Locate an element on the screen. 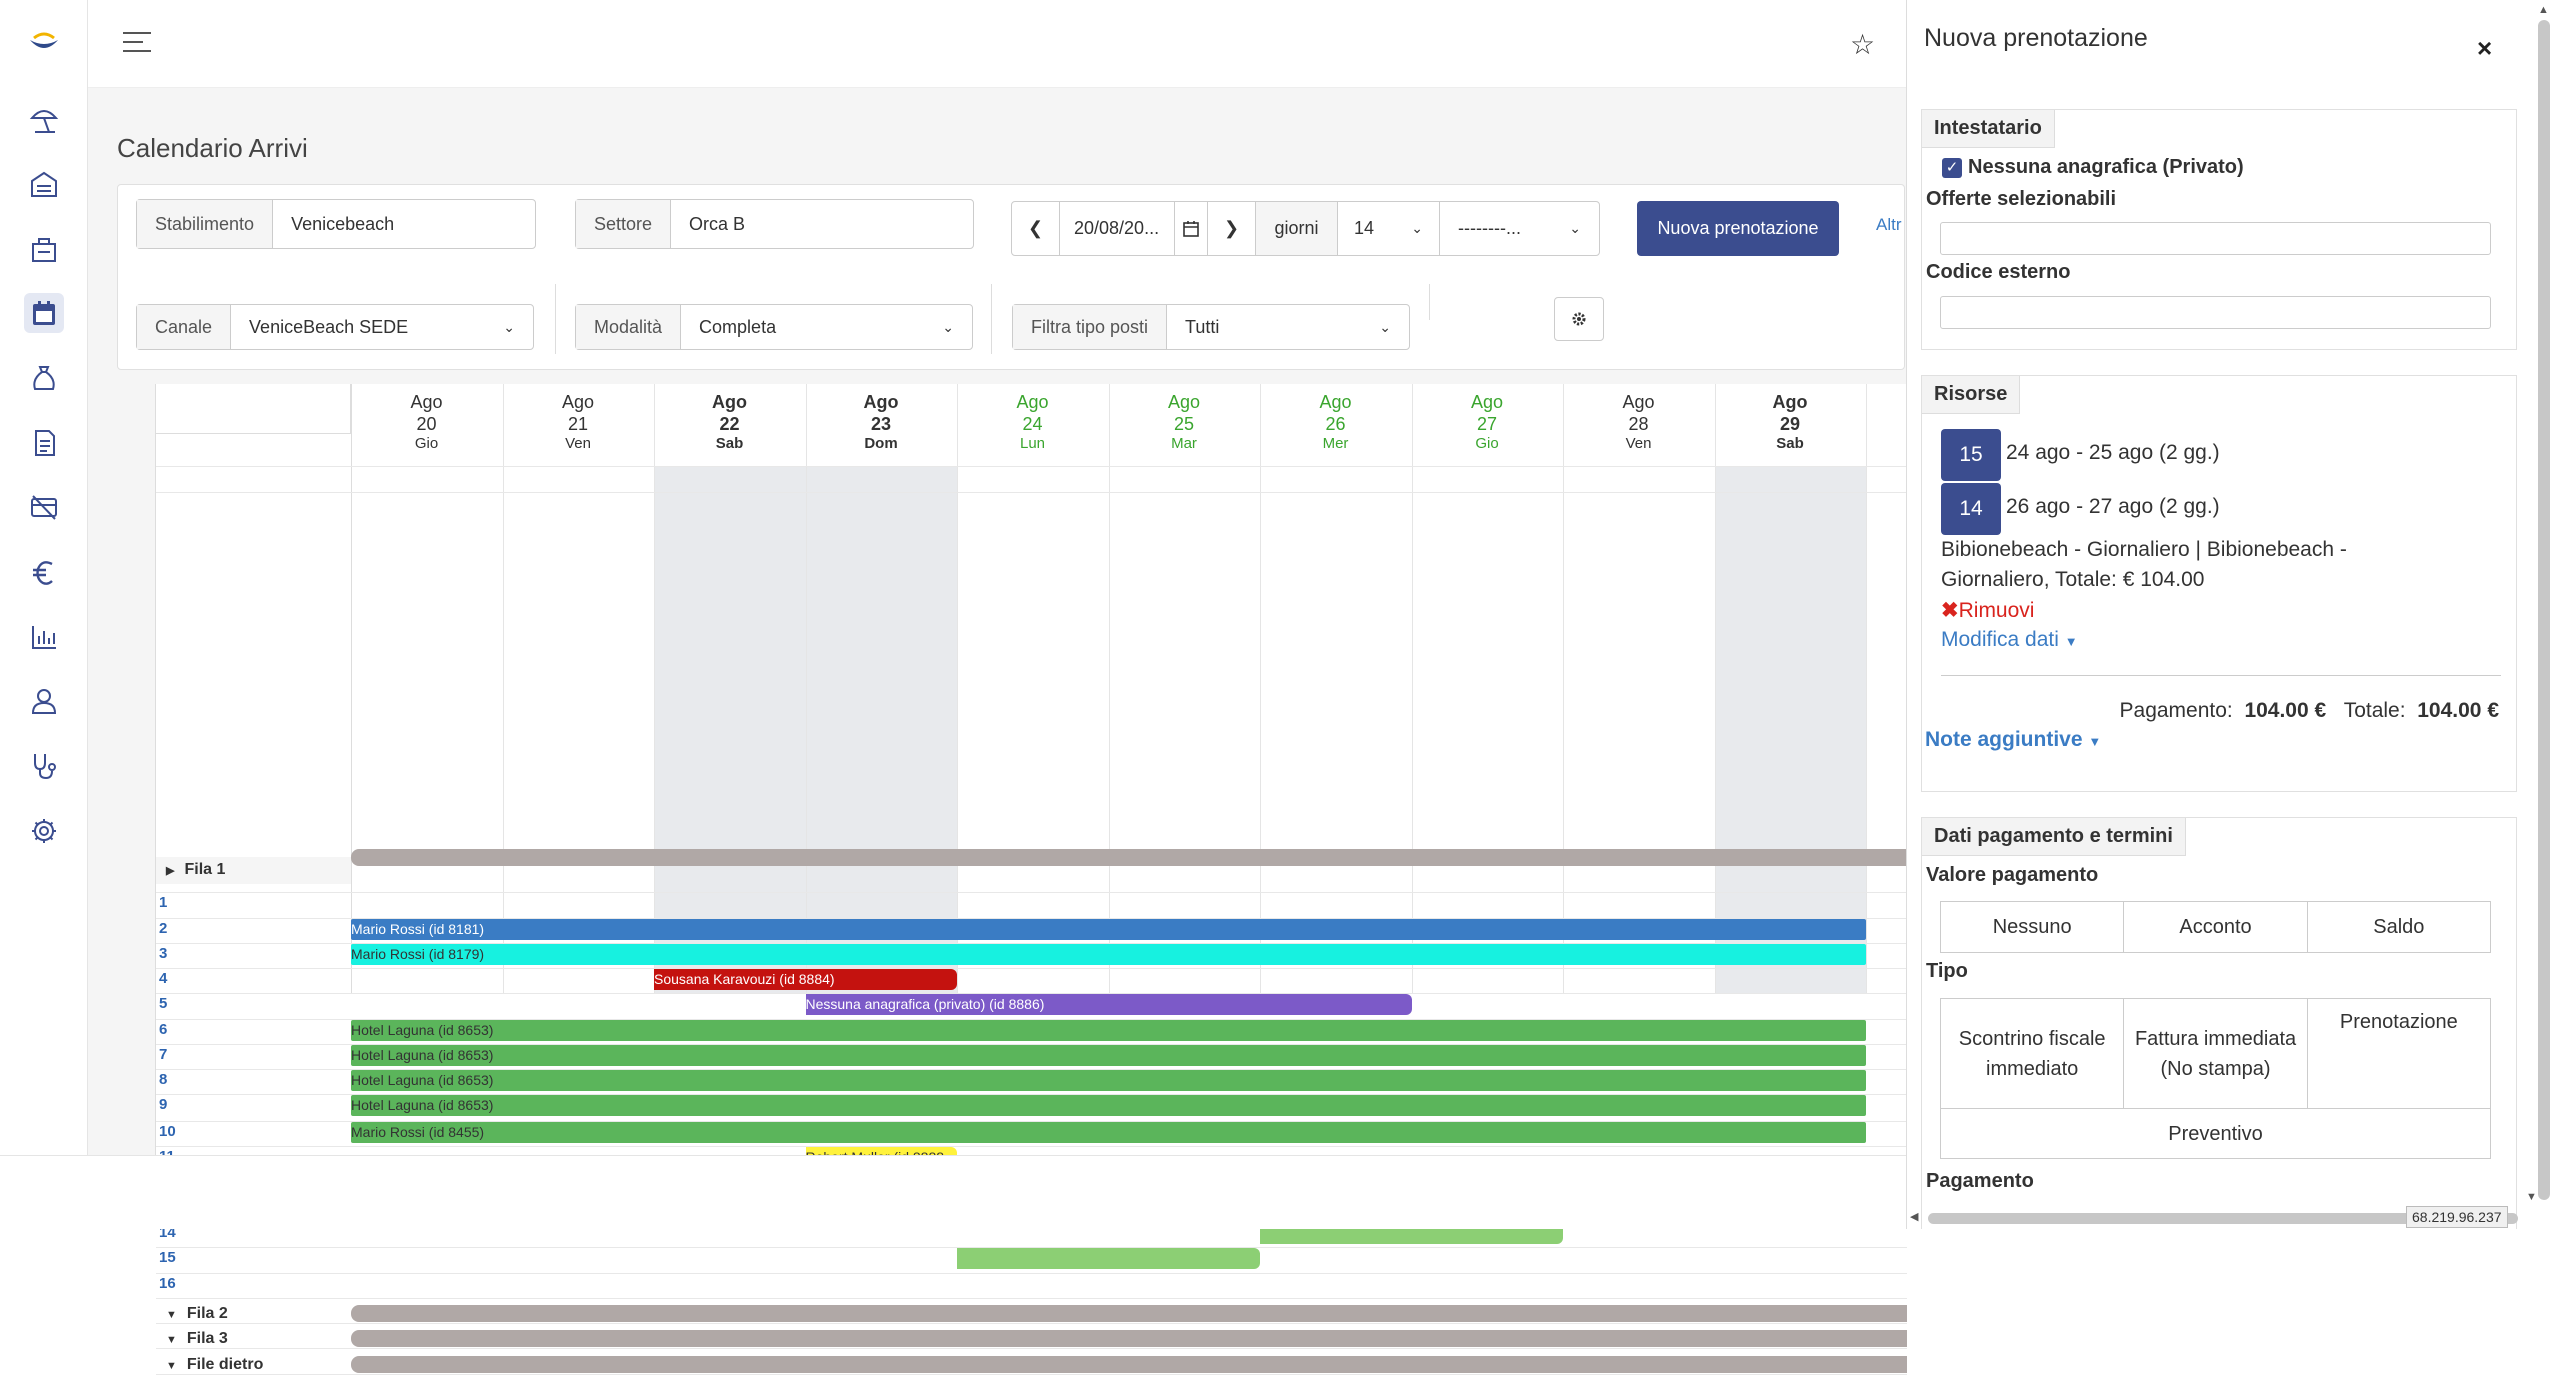 This screenshot has height=1379, width=2560. row-number: 1 is located at coordinates (163, 902).